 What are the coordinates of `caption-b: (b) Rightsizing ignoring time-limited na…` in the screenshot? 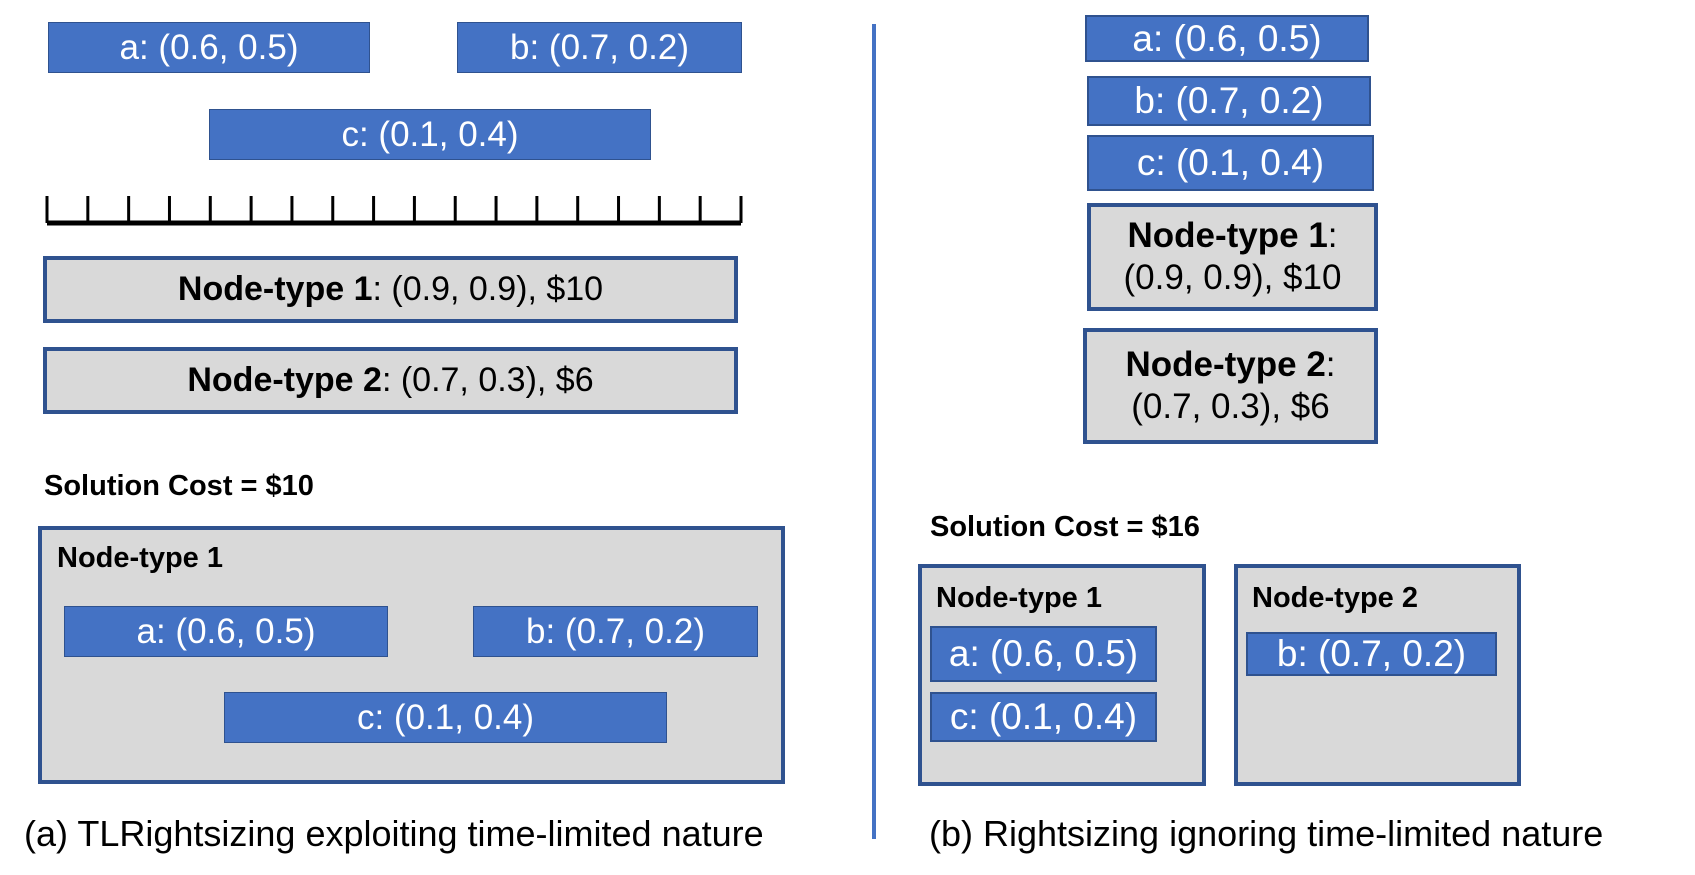 It's located at (1266, 833).